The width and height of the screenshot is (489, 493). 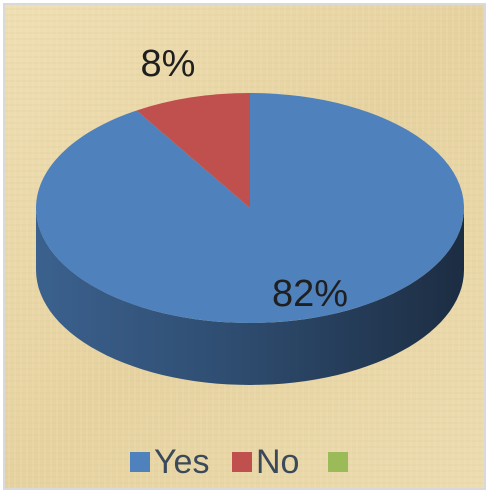 What do you see at coordinates (181, 462) in the screenshot?
I see `legend-label: Yes` at bounding box center [181, 462].